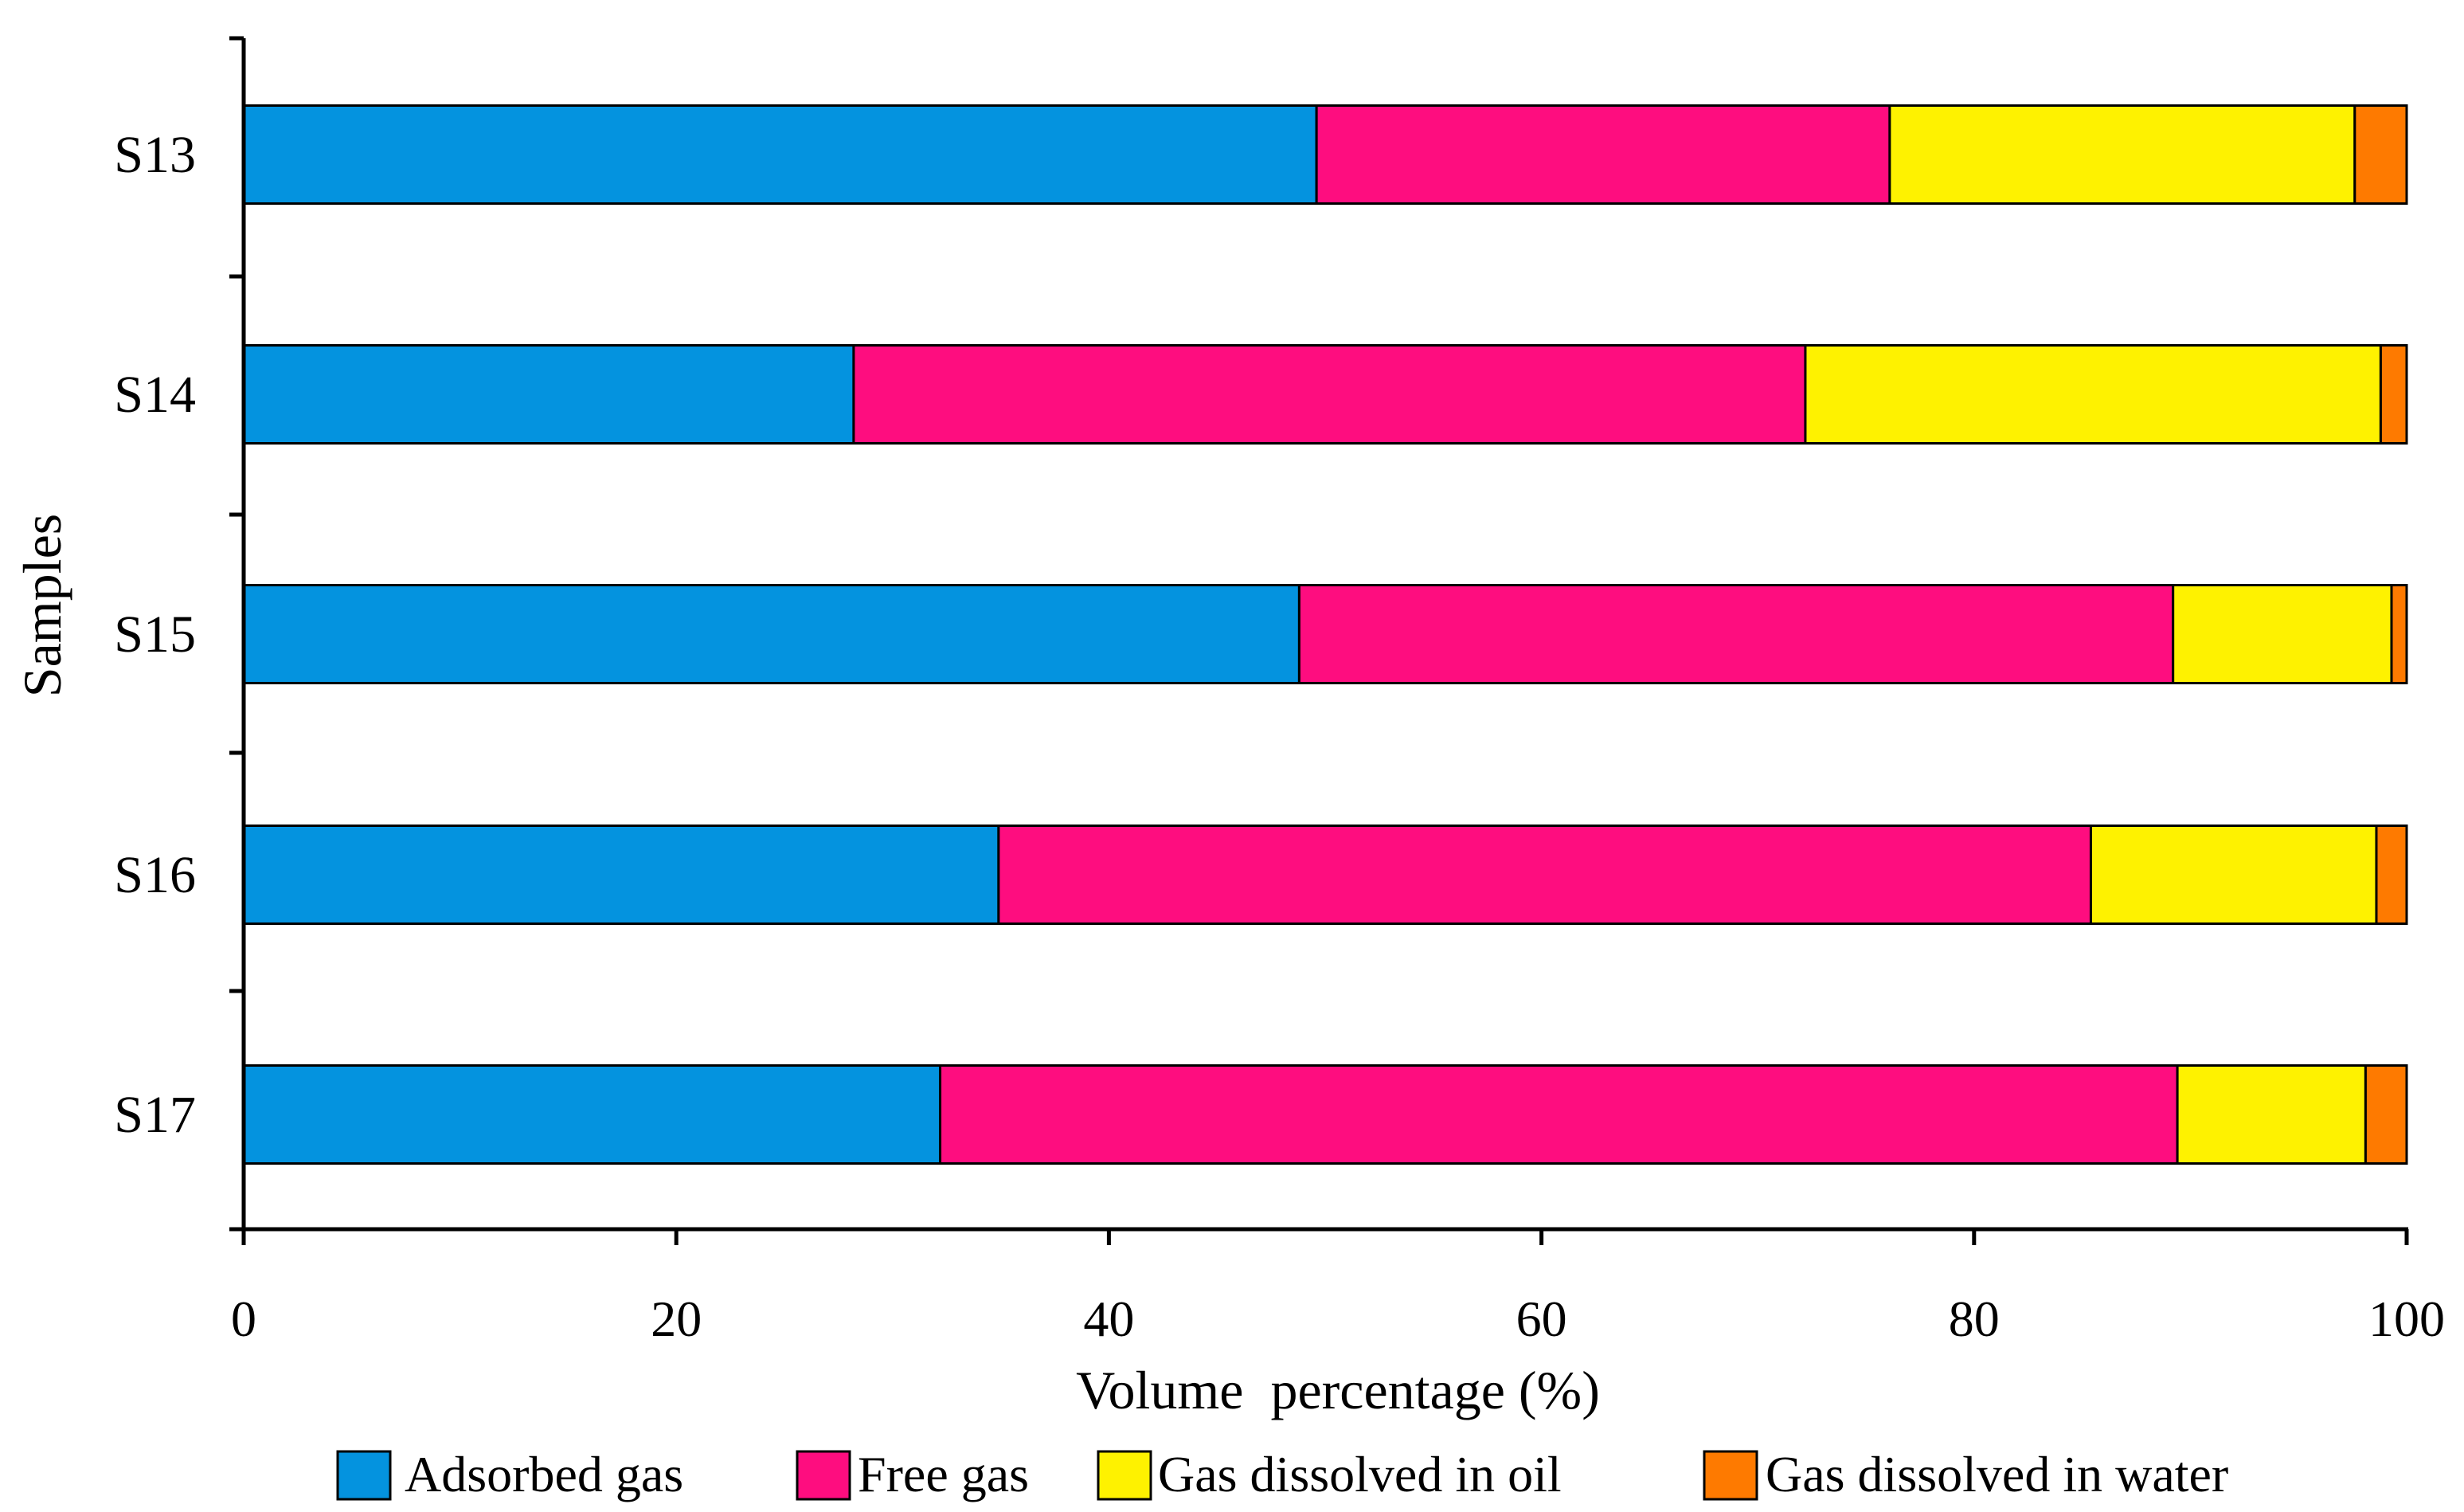 The width and height of the screenshot is (2464, 1512). I want to click on x-tick-label-40: 40, so click(1108, 1319).